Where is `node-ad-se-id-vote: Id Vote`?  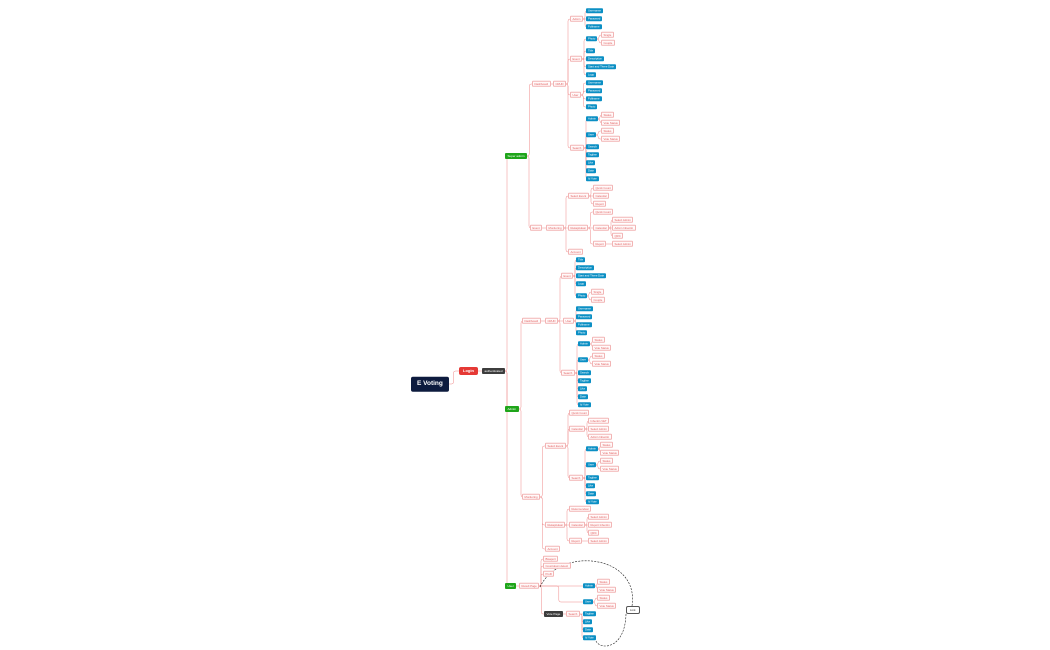 node-ad-se-id-vote: Id Vote is located at coordinates (592, 502).